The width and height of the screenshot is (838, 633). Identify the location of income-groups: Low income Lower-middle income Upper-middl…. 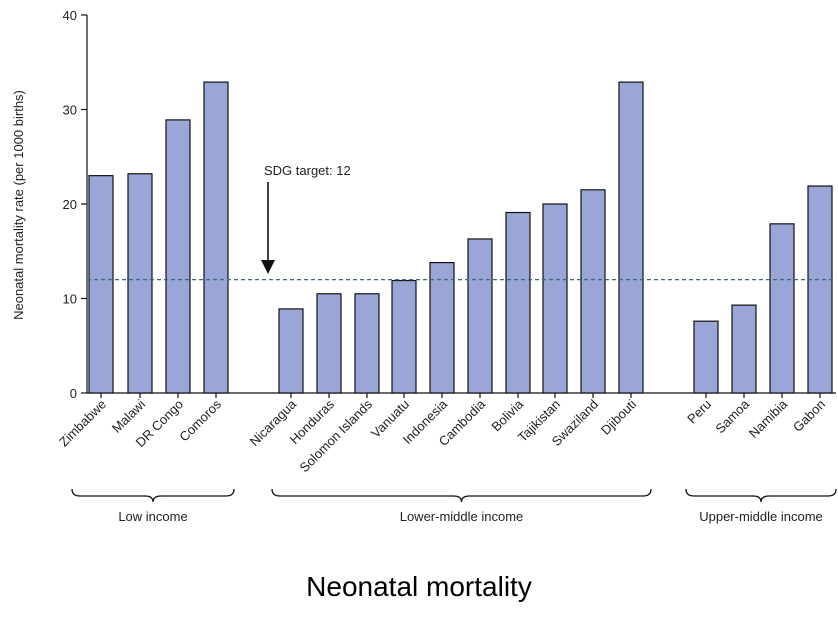
(454, 506).